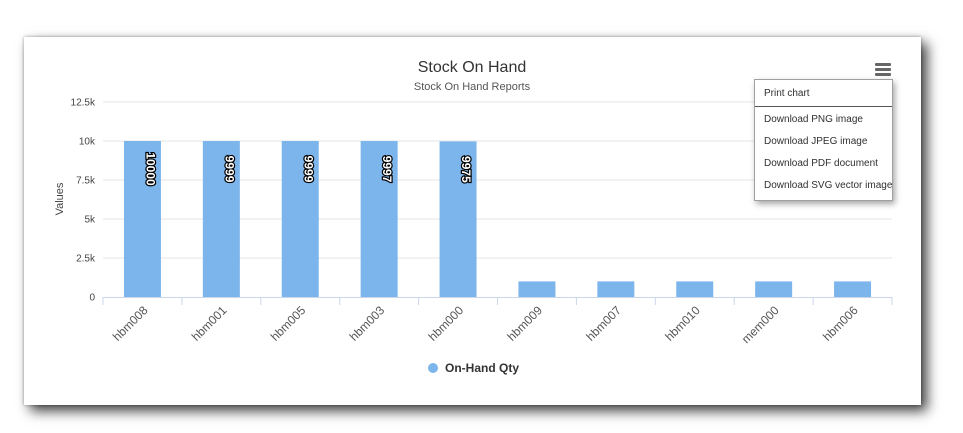 This screenshot has width=963, height=433. I want to click on y-tick-label: 2.5k, so click(86, 259).